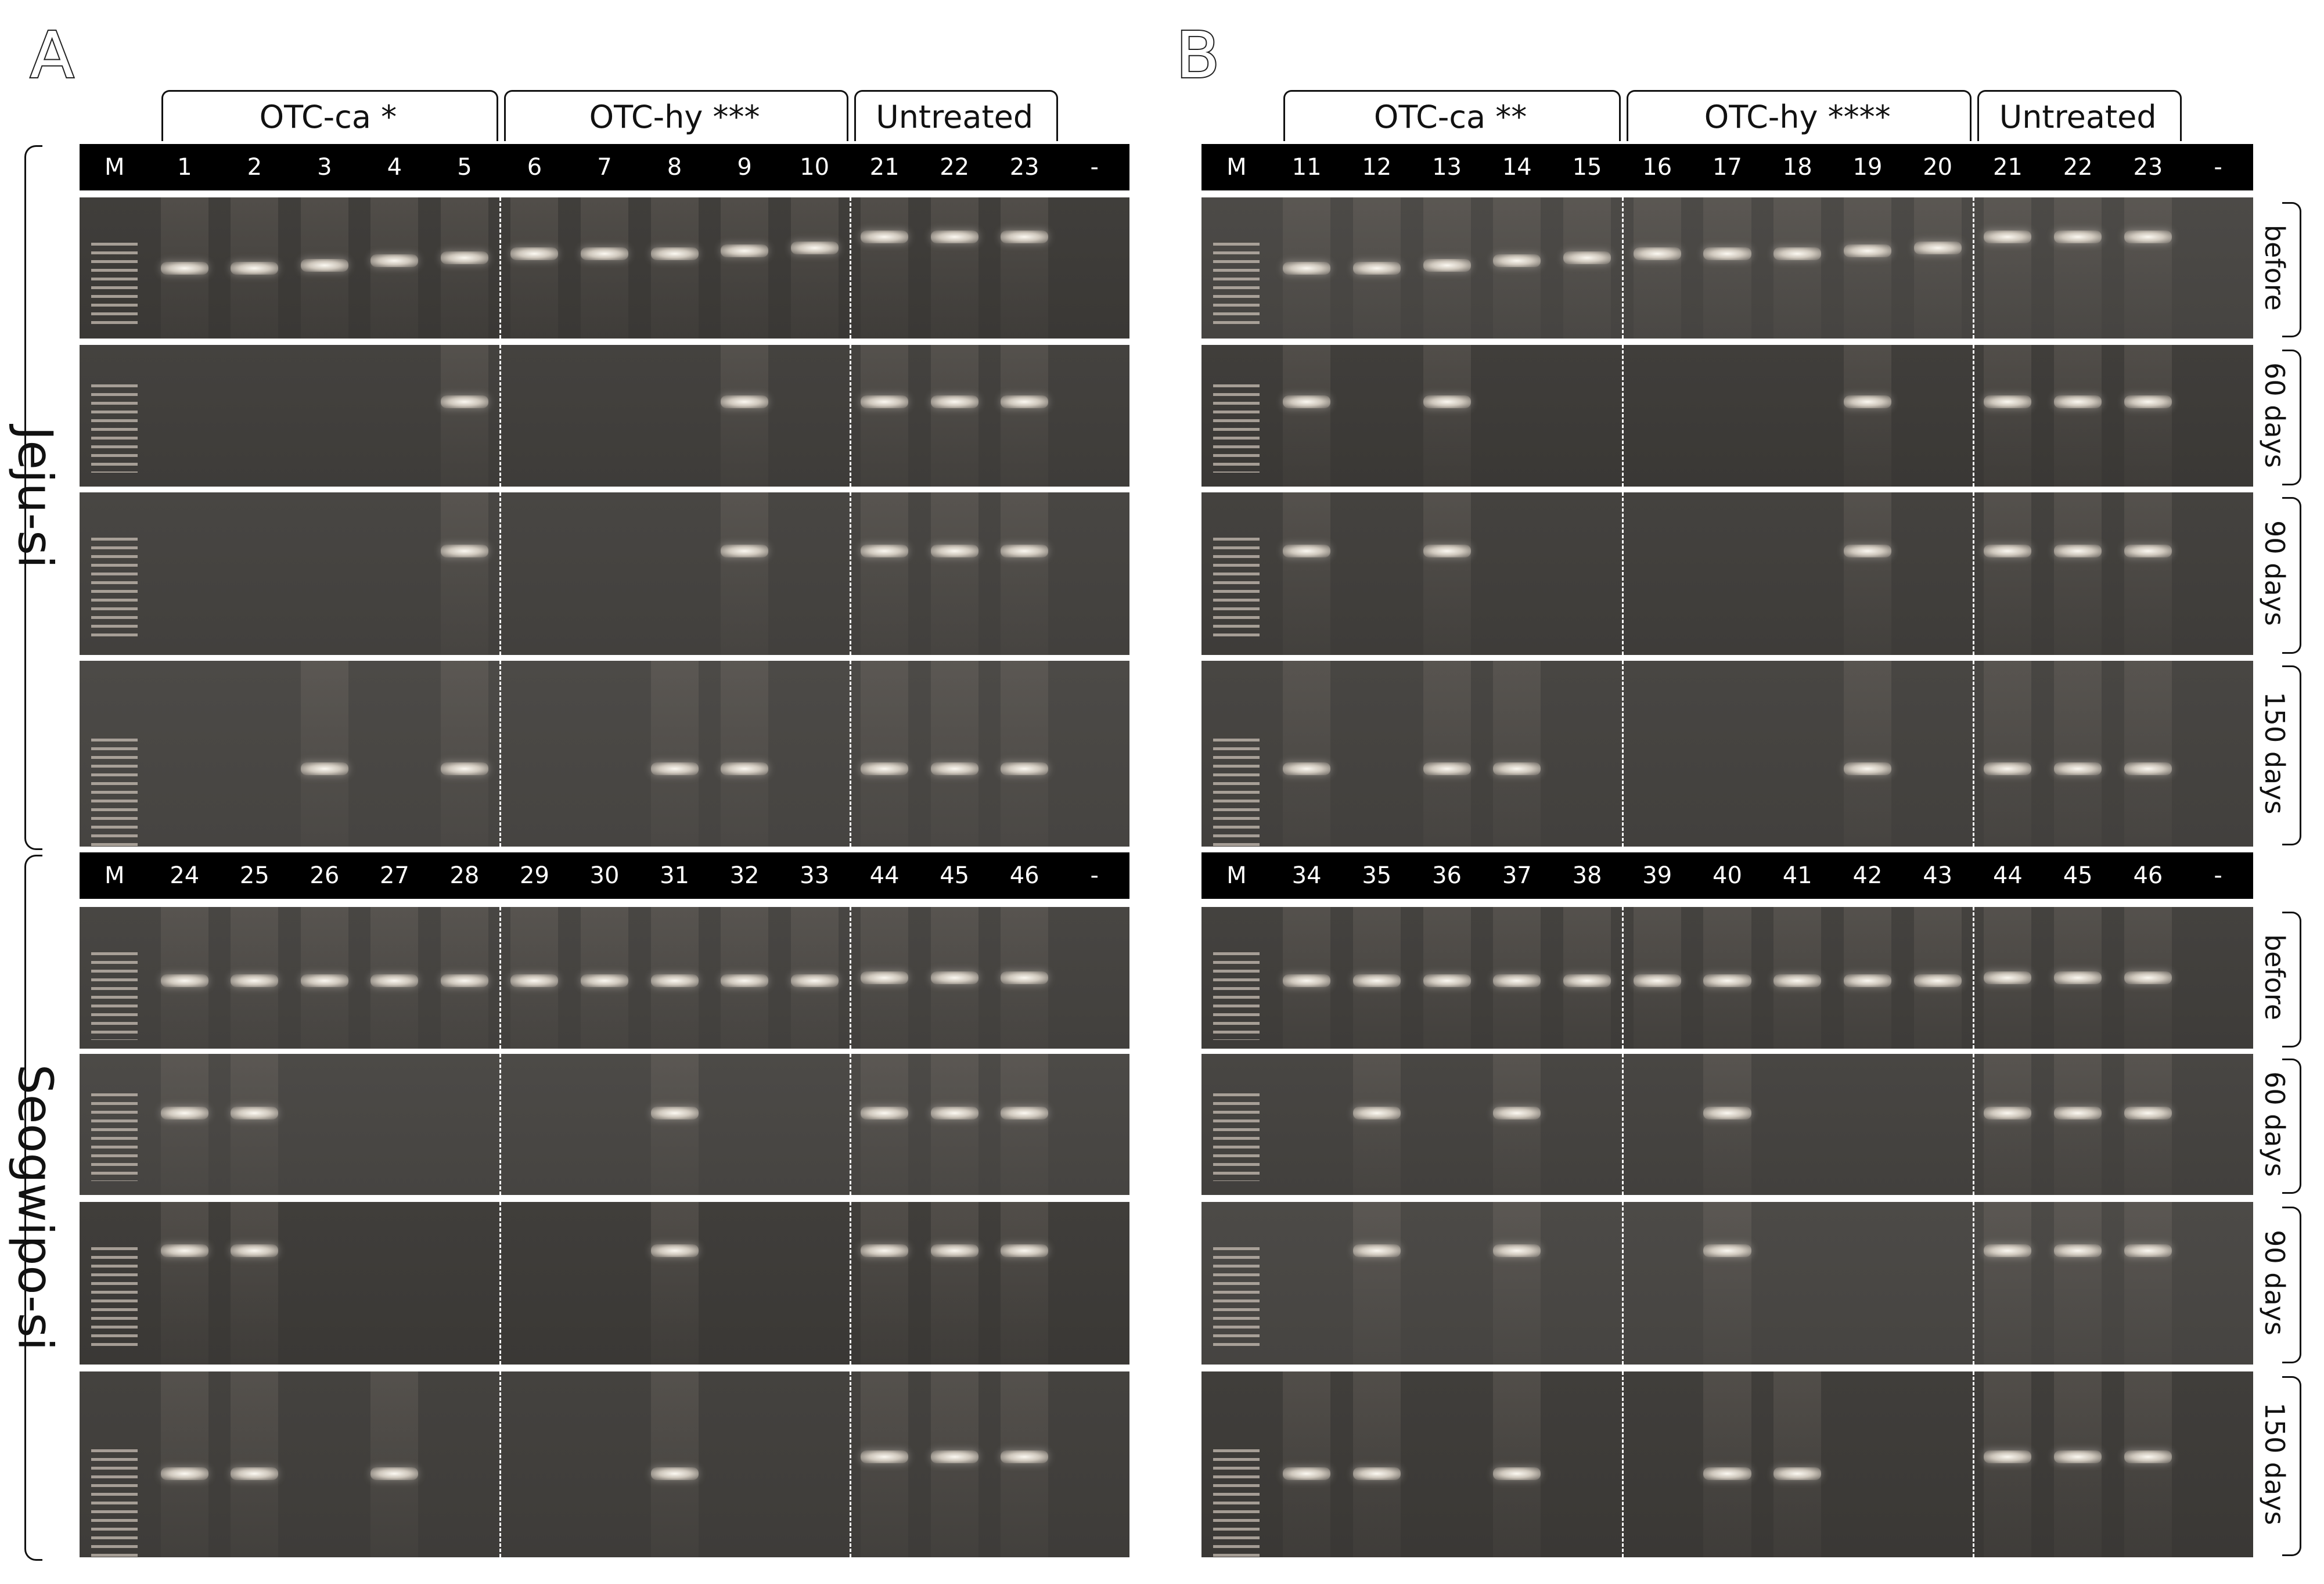  I want to click on lane-number-bar, so click(604, 167).